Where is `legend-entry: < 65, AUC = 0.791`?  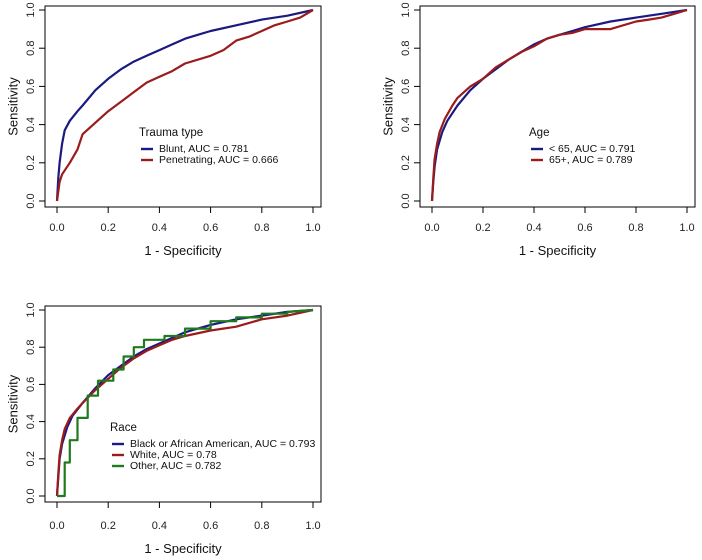 legend-entry: < 65, AUC = 0.791 is located at coordinates (592, 149).